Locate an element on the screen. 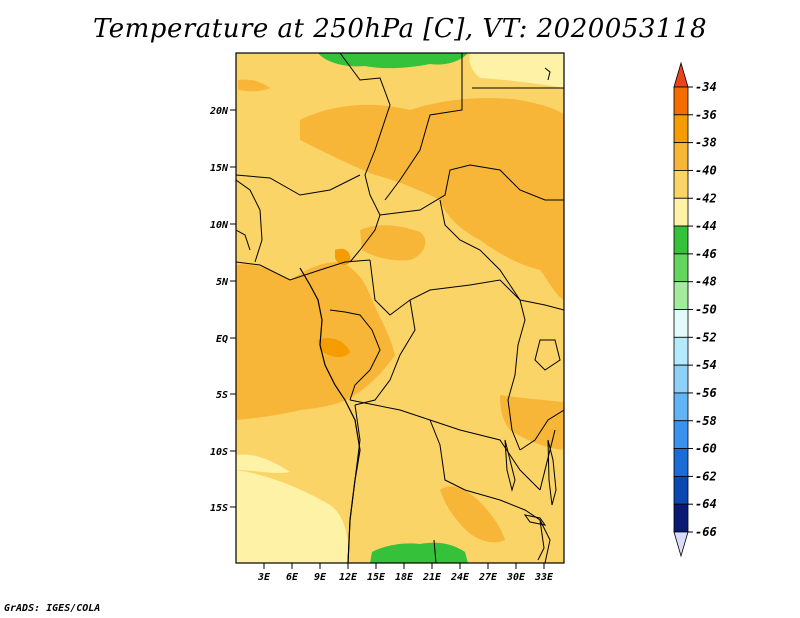 This screenshot has width=800, height=618. lon-label-9e: 9E is located at coordinates (320, 577).